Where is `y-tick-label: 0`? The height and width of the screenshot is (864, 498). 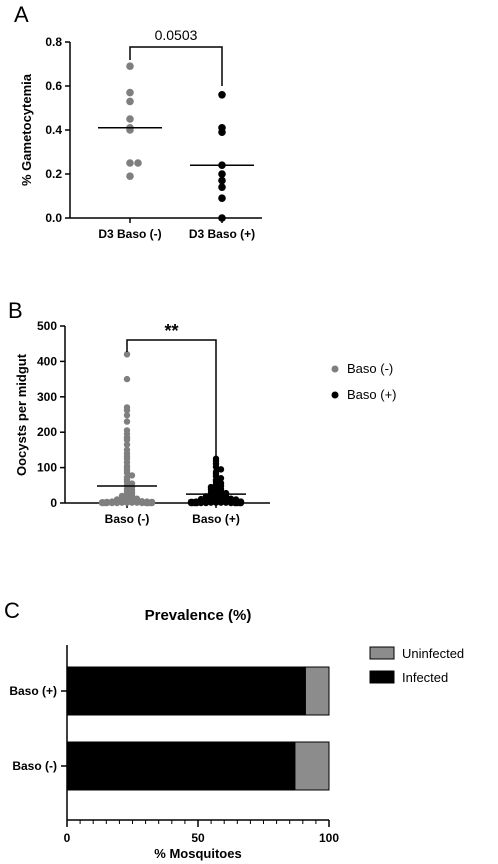
y-tick-label: 0 is located at coordinates (53, 503).